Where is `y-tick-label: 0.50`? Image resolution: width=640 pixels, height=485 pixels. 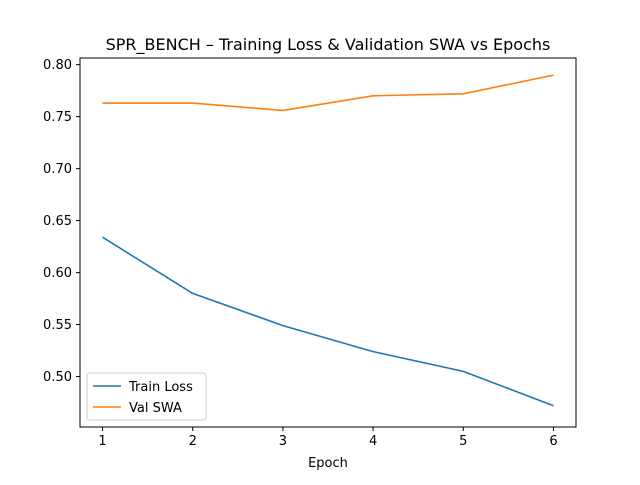
y-tick-label: 0.50 is located at coordinates (57, 377).